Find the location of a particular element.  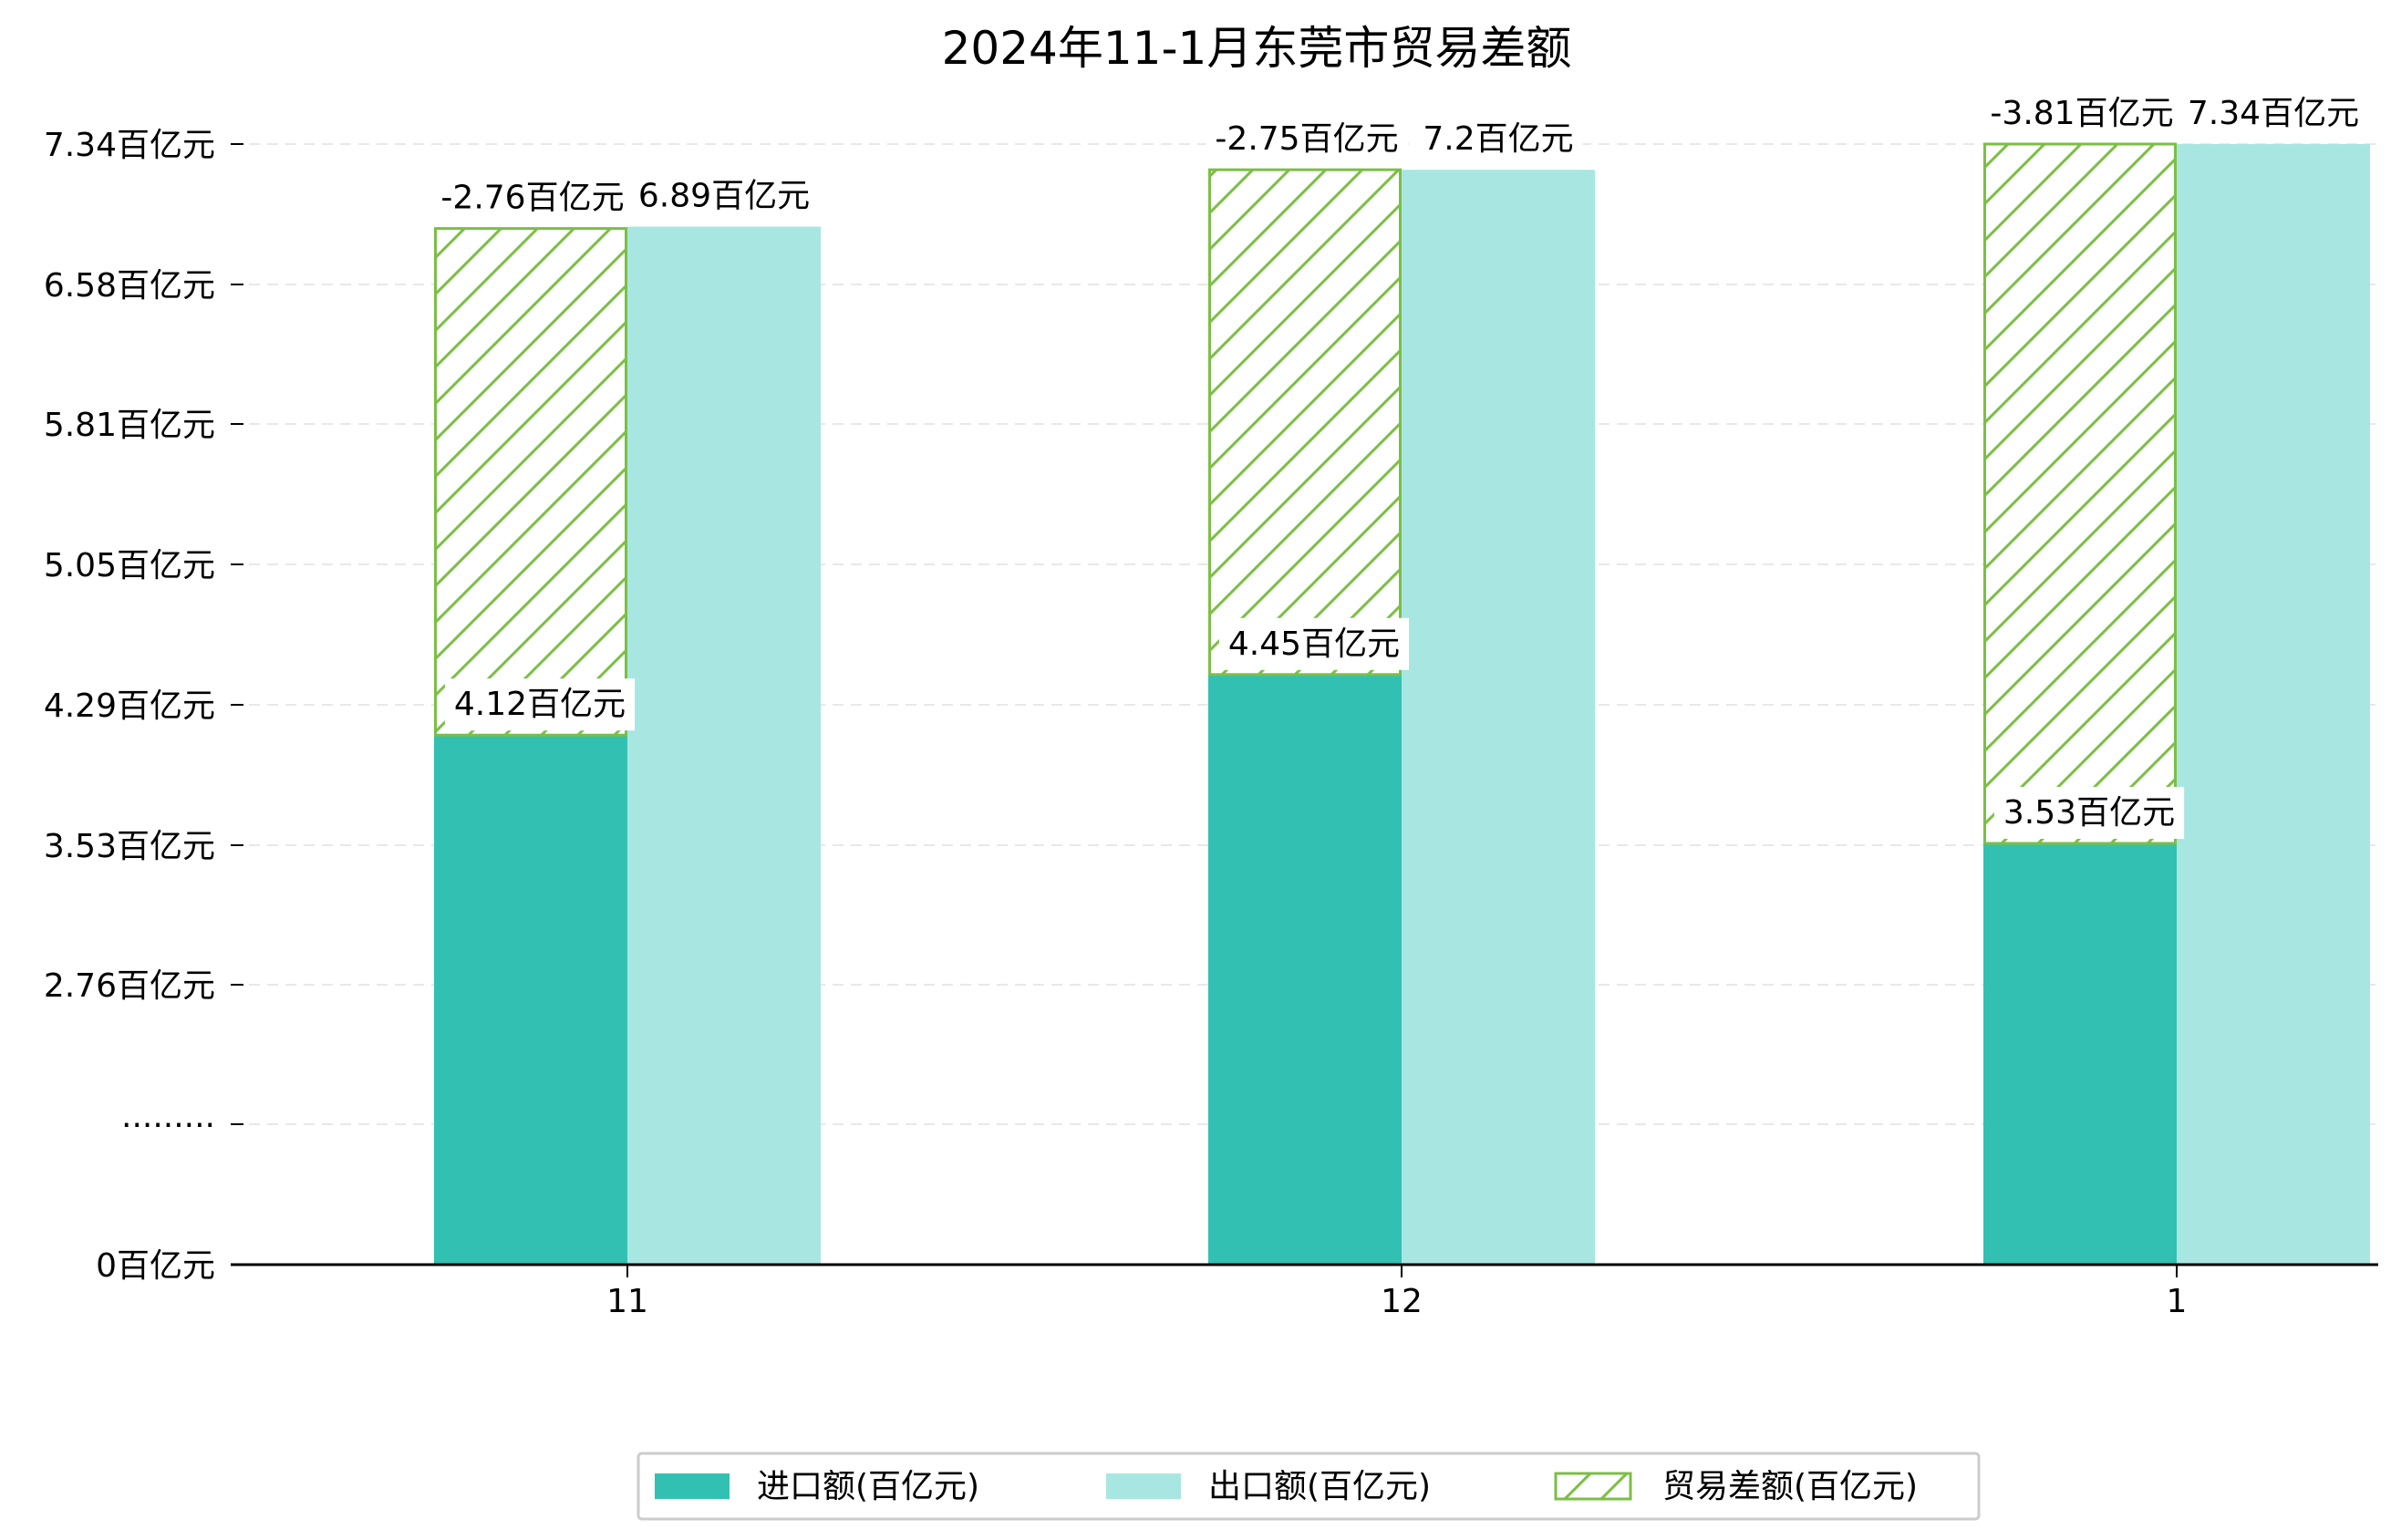

data-label: -2.75百亿元 is located at coordinates (1306, 139).